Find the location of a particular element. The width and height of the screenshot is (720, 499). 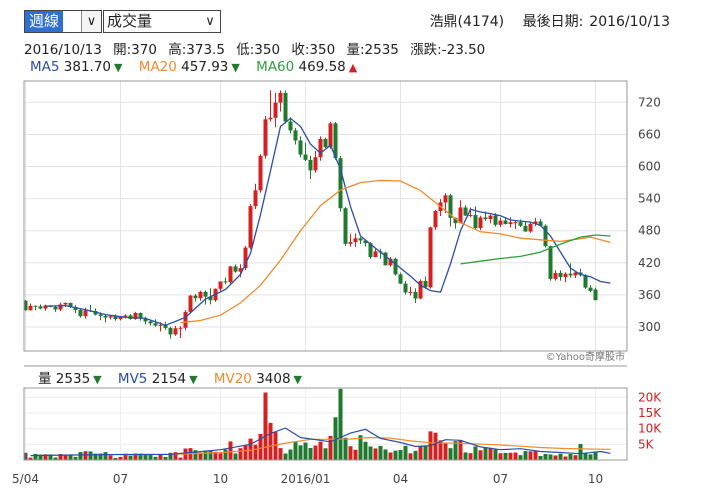

price-tick-label: 660 is located at coordinates (649, 134).